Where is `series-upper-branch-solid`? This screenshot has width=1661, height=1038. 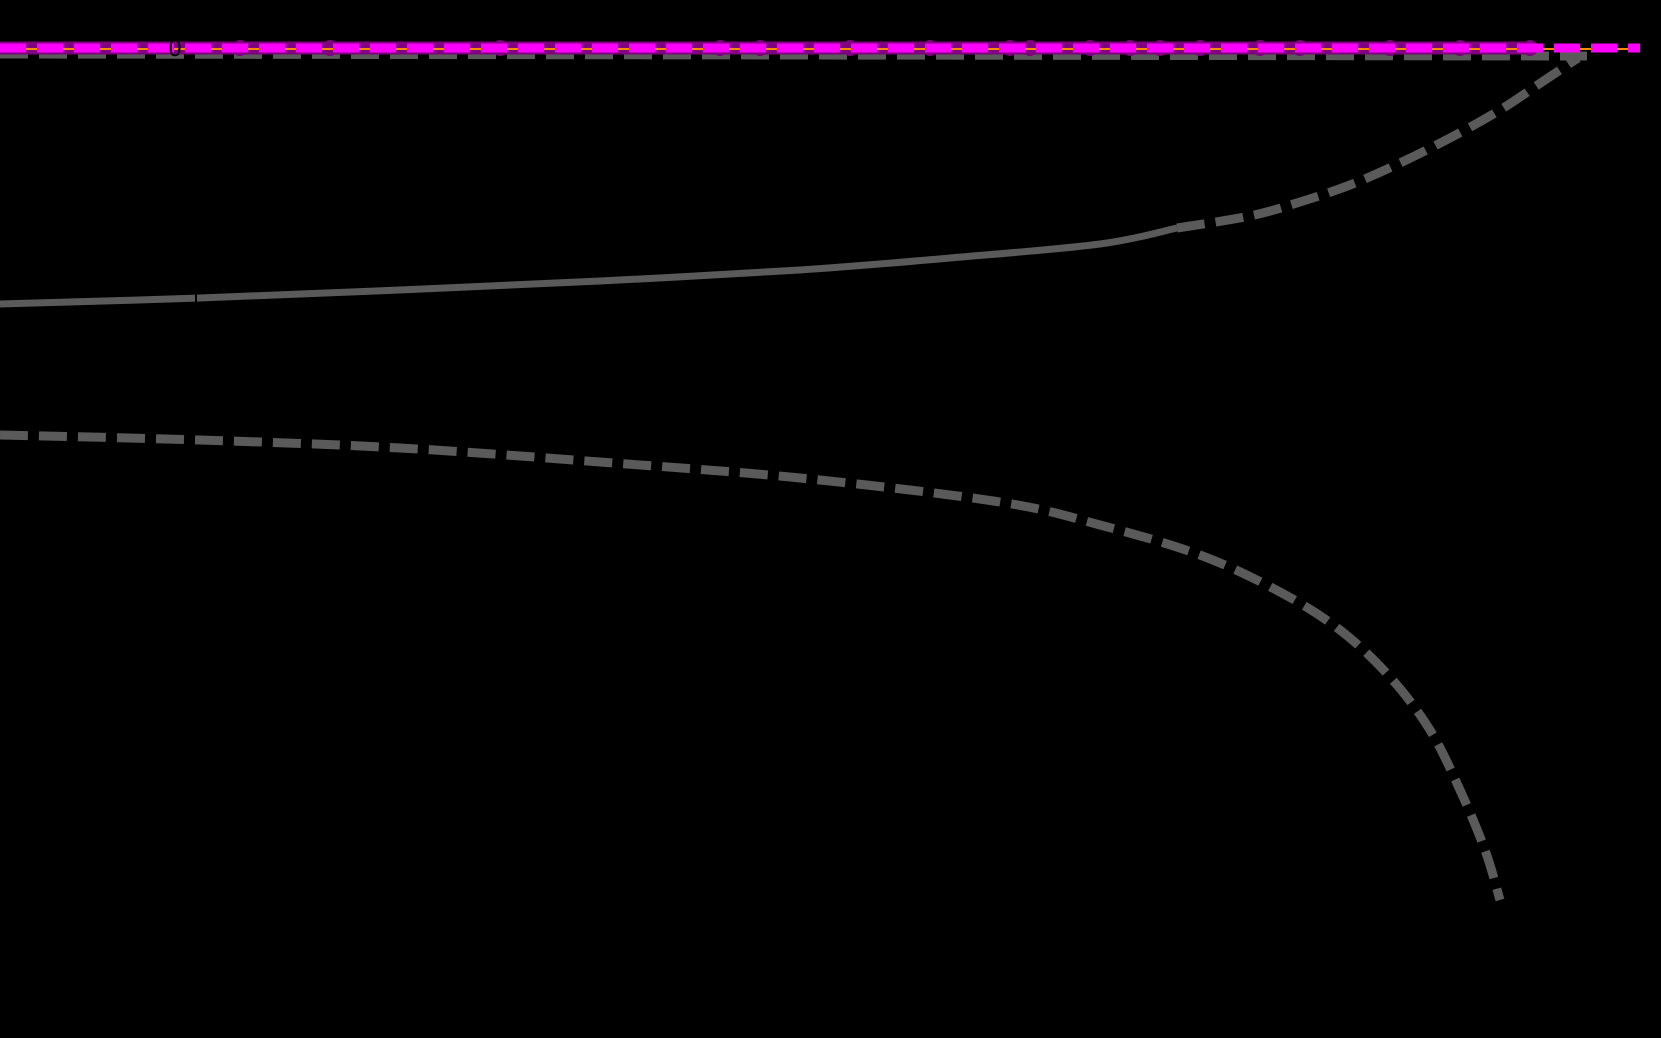 series-upper-branch-solid is located at coordinates (589, 266).